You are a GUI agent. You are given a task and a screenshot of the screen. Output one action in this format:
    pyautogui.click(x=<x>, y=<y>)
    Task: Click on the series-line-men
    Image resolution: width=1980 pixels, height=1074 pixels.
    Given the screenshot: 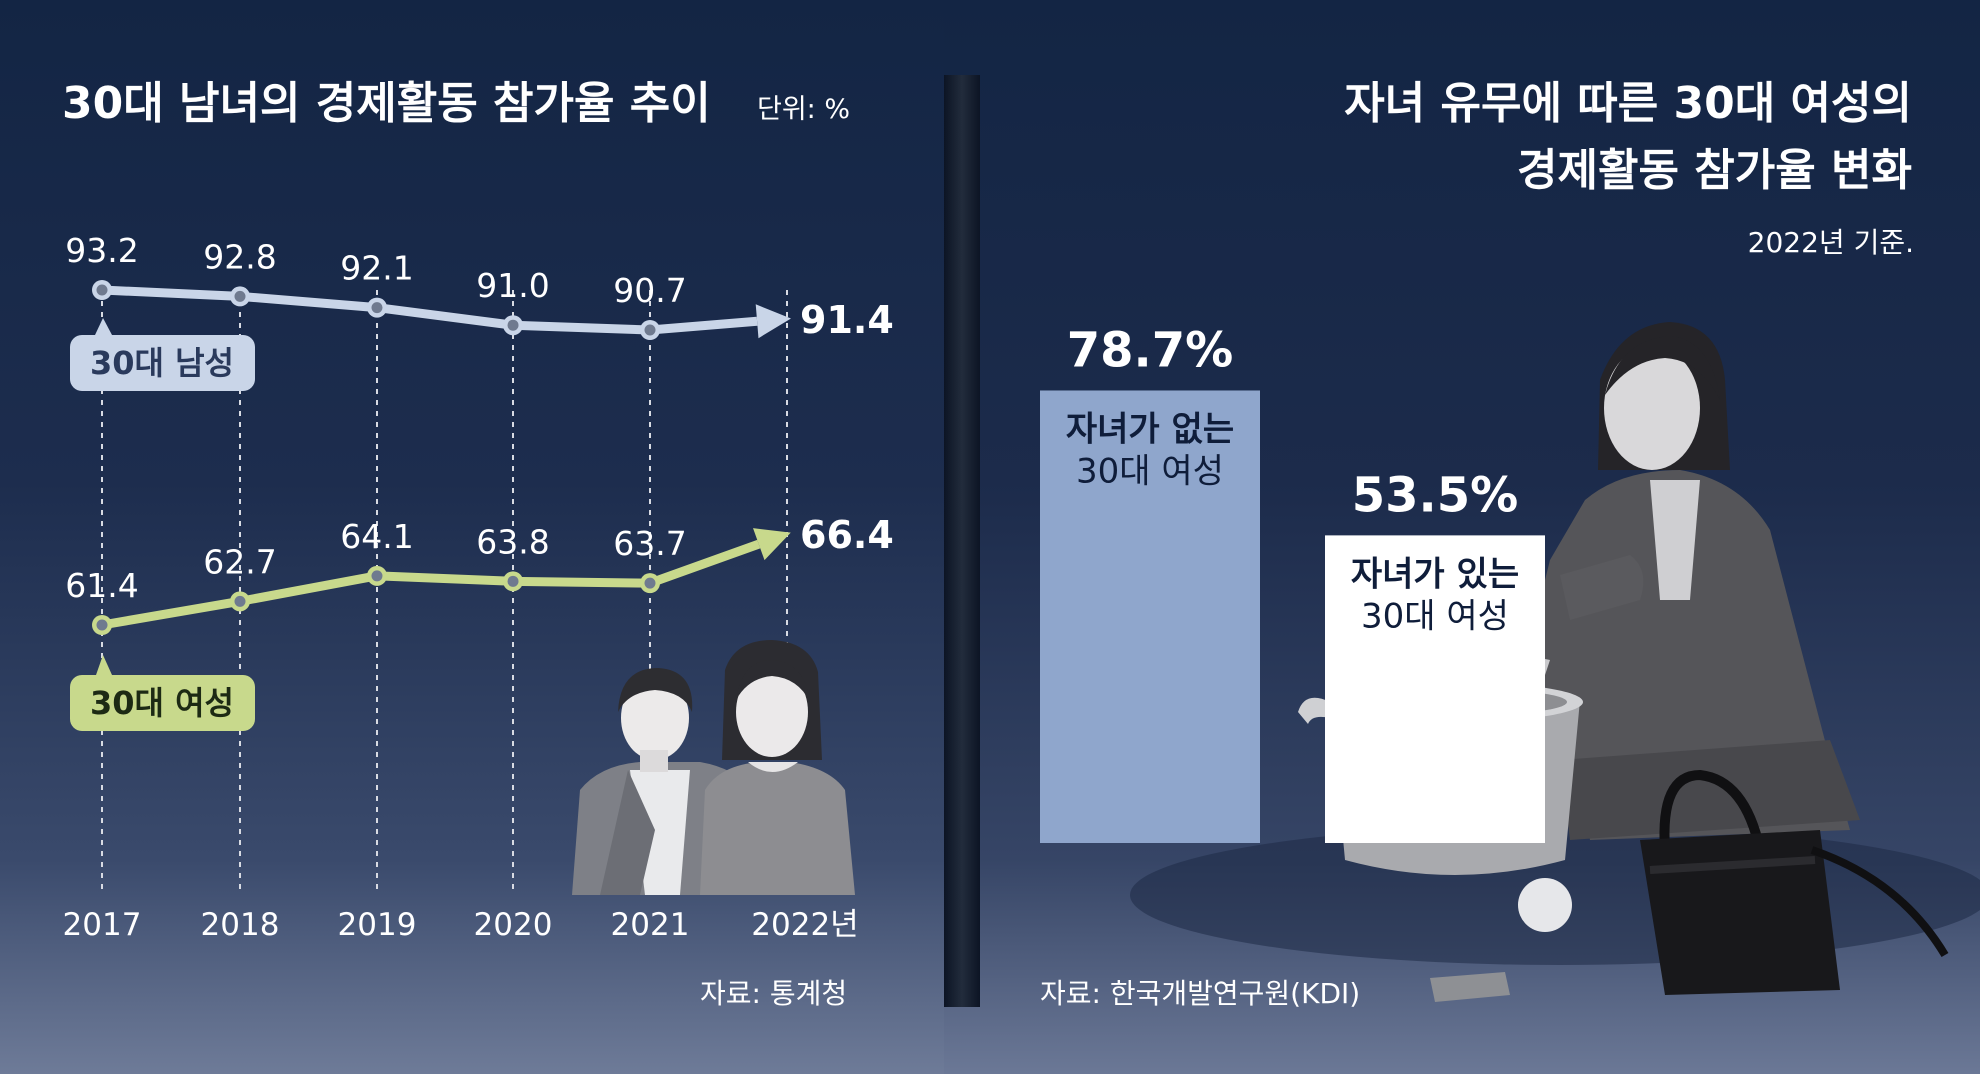 What is the action you would take?
    pyautogui.click(x=446, y=312)
    